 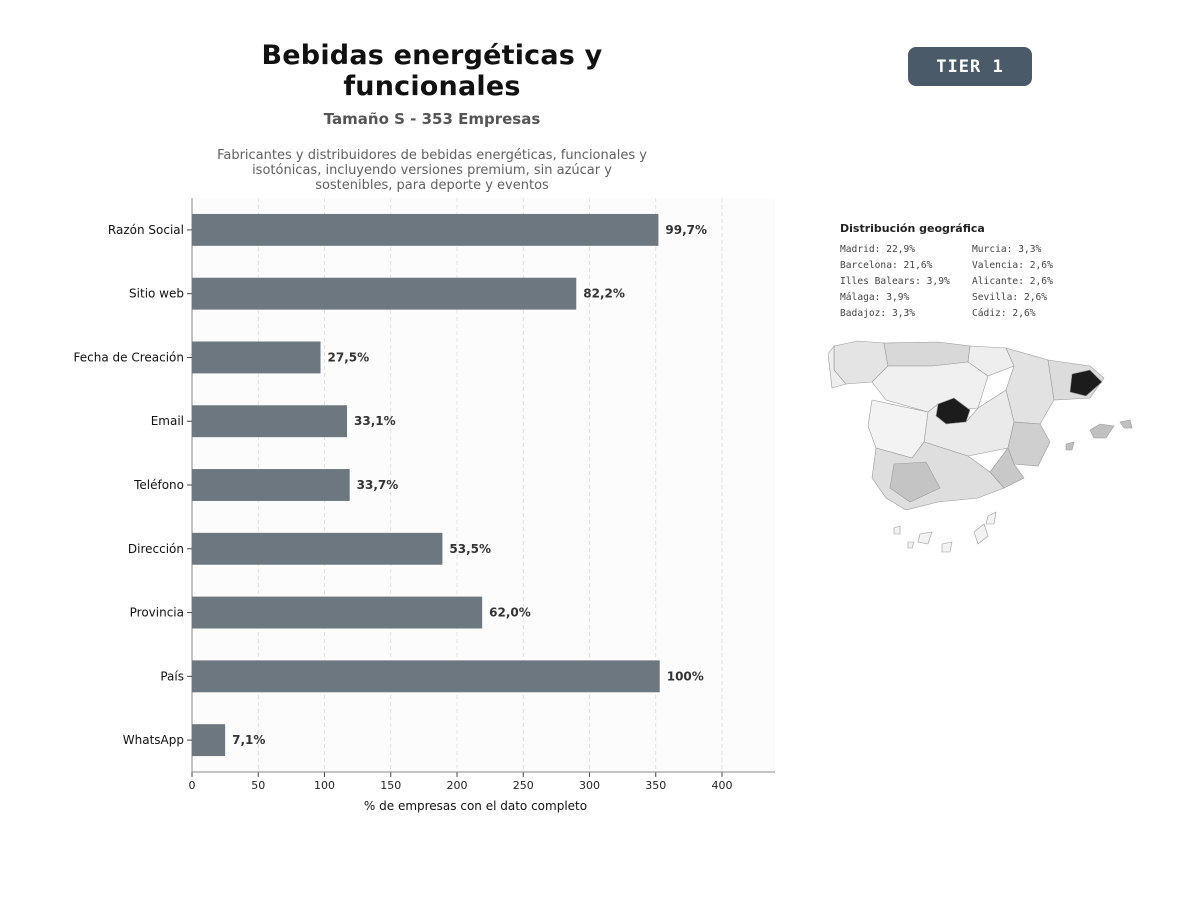 What do you see at coordinates (390, 785) in the screenshot?
I see `x-tick-label: 150` at bounding box center [390, 785].